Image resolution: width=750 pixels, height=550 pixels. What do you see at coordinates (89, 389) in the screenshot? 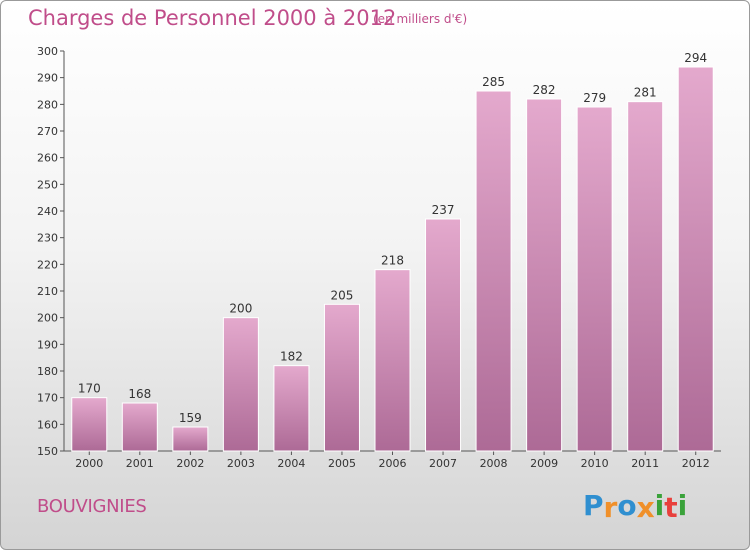
I see `data-label: 170` at bounding box center [89, 389].